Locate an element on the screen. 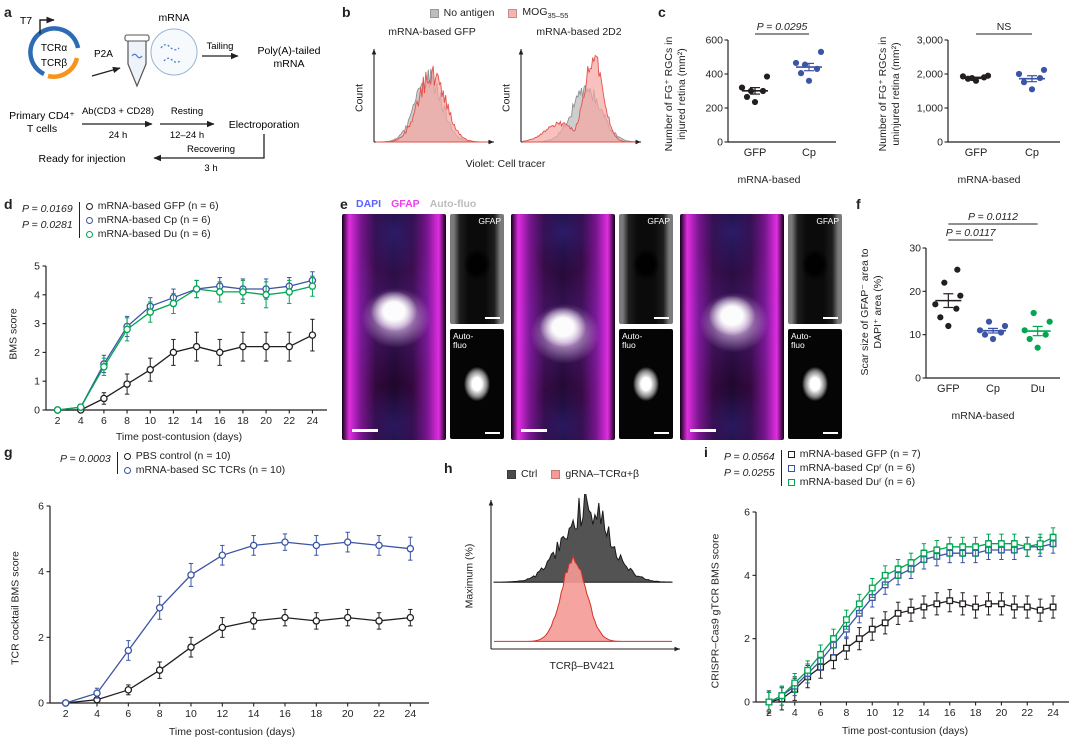  svg-text: 400 is located at coordinates (714, 75).